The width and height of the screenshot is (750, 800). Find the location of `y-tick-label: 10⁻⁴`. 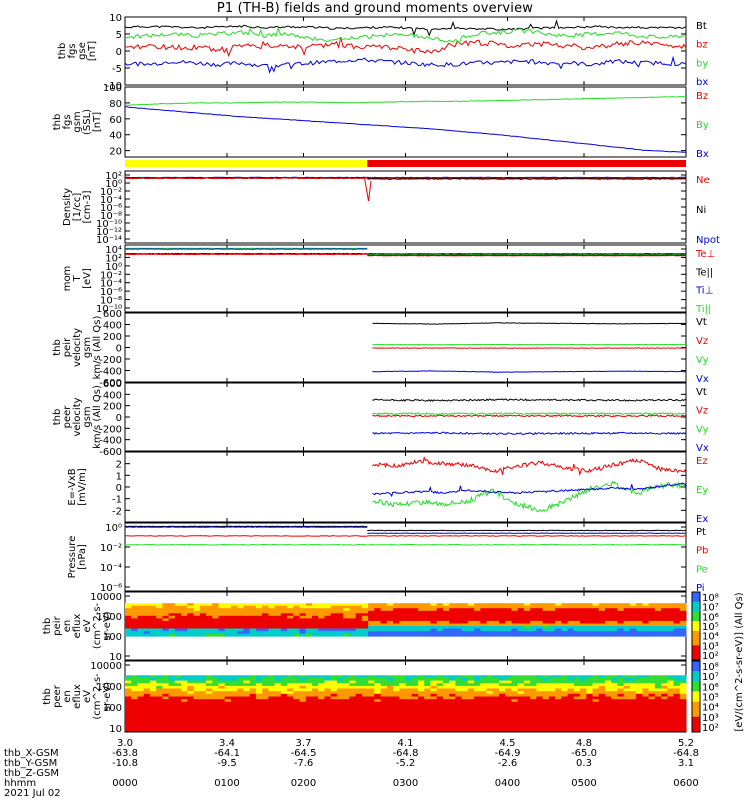

y-tick-label: 10⁻⁴ is located at coordinates (111, 200).